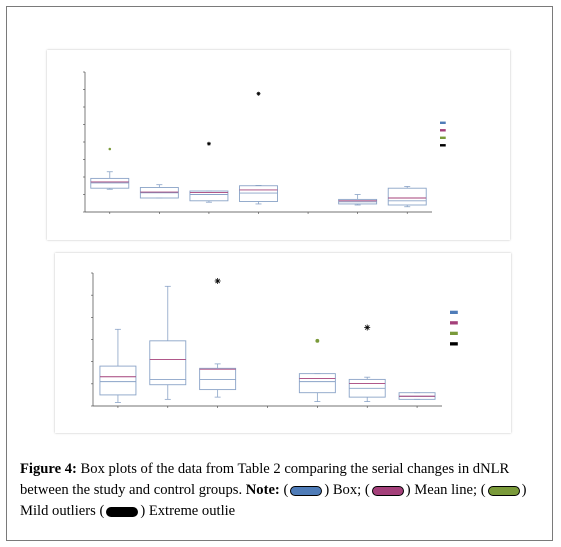 This screenshot has height=547, width=561. I want to click on box-swatch, so click(306, 490).